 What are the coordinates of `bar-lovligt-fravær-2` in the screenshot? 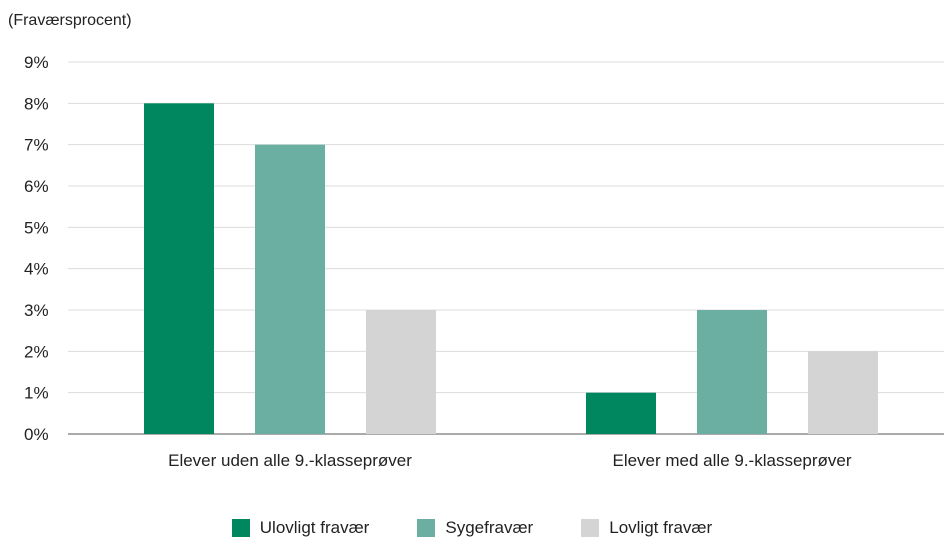 It's located at (843, 392).